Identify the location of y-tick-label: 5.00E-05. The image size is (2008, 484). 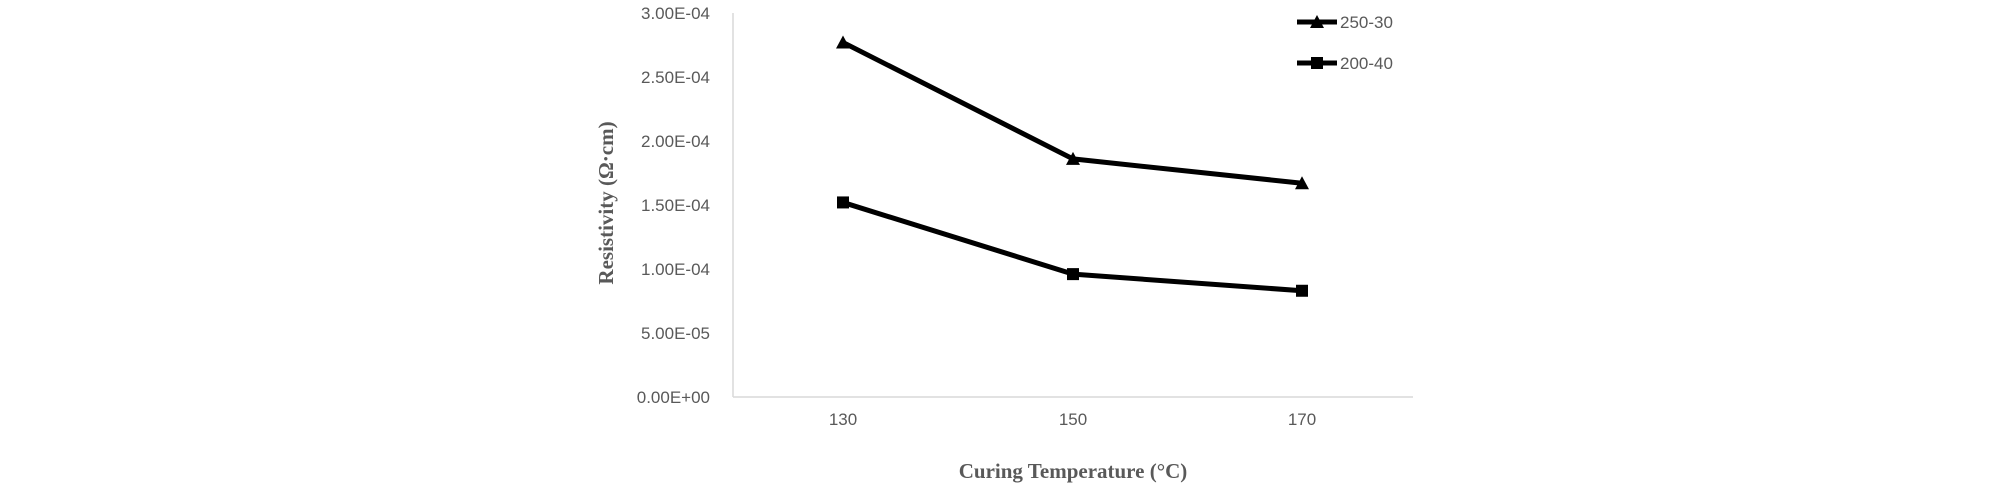
(675, 333).